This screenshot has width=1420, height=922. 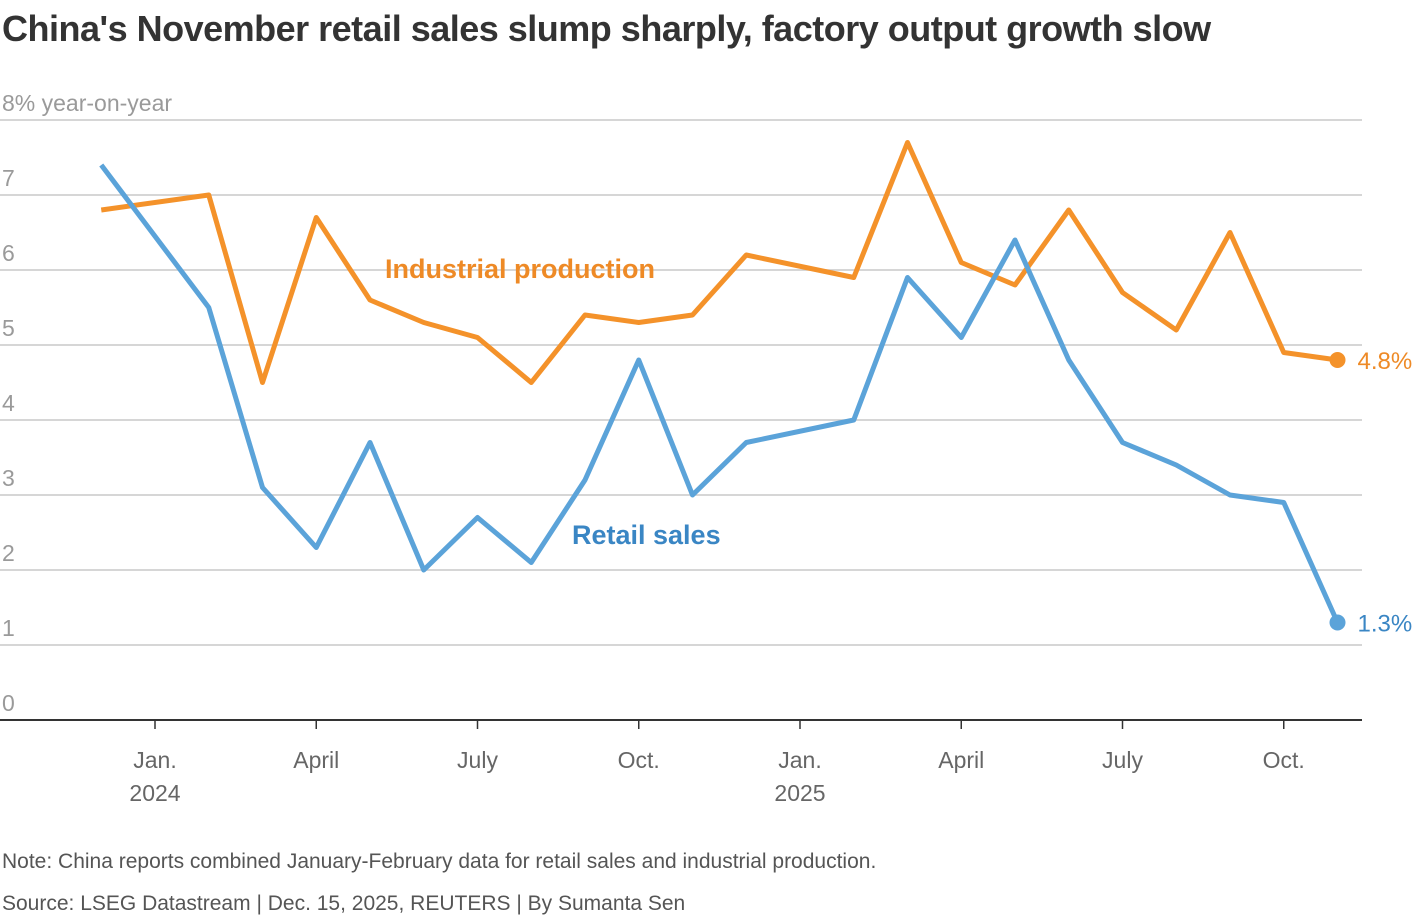 What do you see at coordinates (1385, 624) in the screenshot?
I see `end-value-label: 1.3%` at bounding box center [1385, 624].